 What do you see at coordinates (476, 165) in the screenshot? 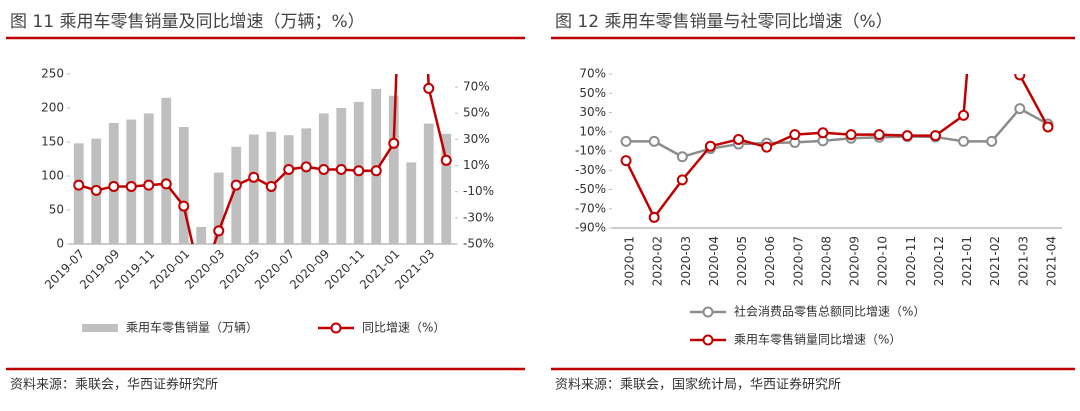
I see `y2-tick-label: 10%` at bounding box center [476, 165].